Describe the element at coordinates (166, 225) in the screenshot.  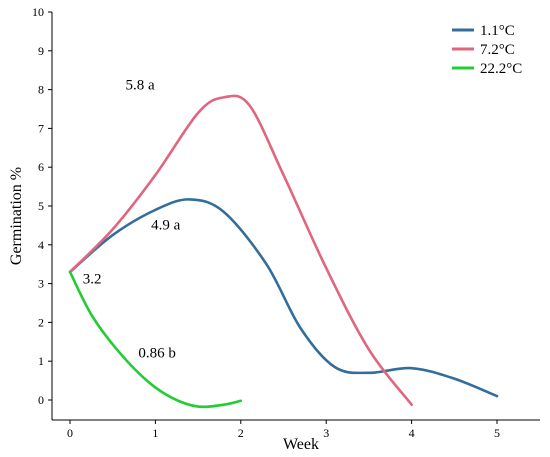
I see `data-label: 4.9 a` at that location.